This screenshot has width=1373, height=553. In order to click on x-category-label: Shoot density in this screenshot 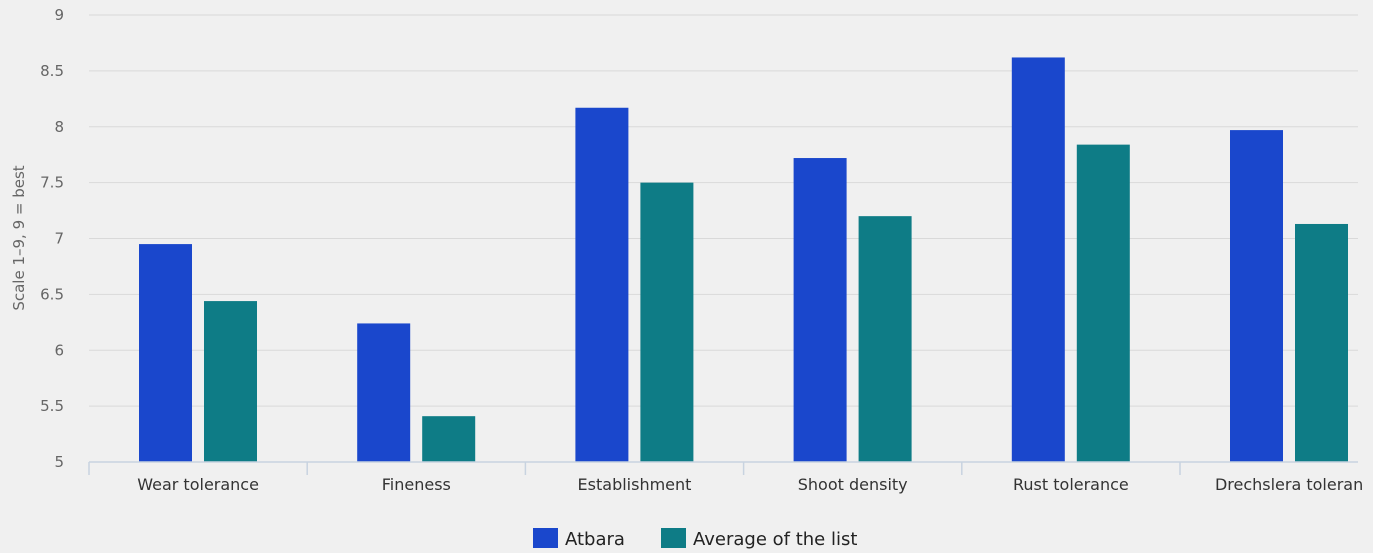, I will do `click(853, 484)`.